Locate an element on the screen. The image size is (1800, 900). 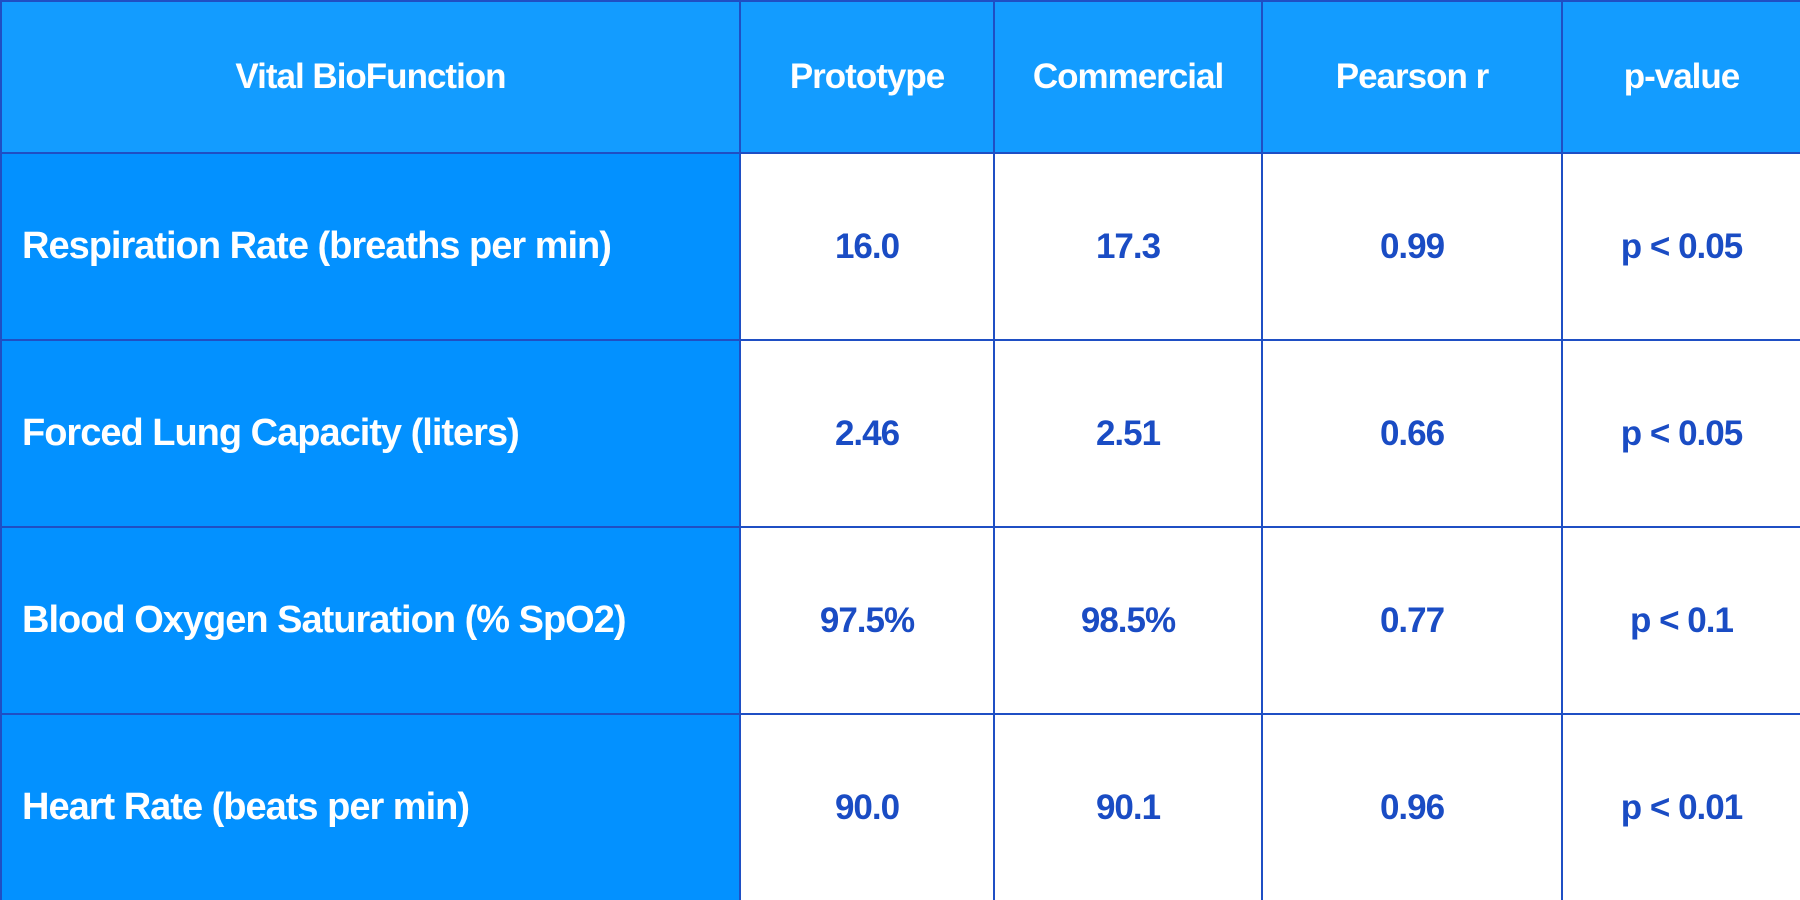
prototype-value: 2.46 is located at coordinates (867, 433).